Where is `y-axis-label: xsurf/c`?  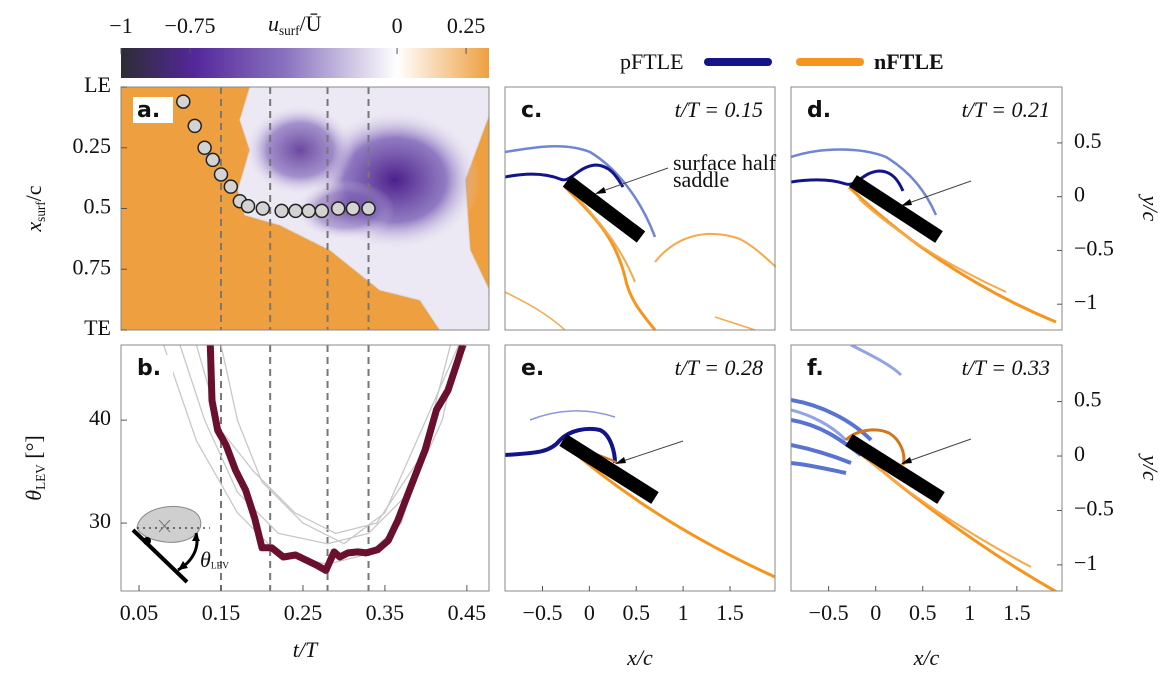 y-axis-label: xsurf/c is located at coordinates (34, 208).